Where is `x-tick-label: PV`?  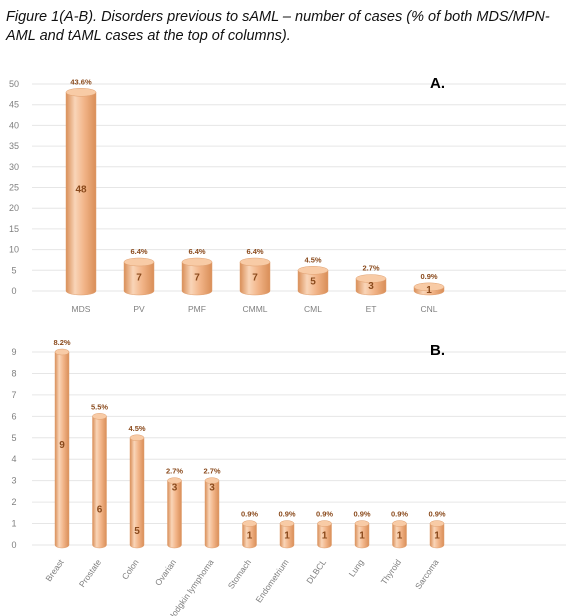
x-tick-label: PV is located at coordinates (139, 309).